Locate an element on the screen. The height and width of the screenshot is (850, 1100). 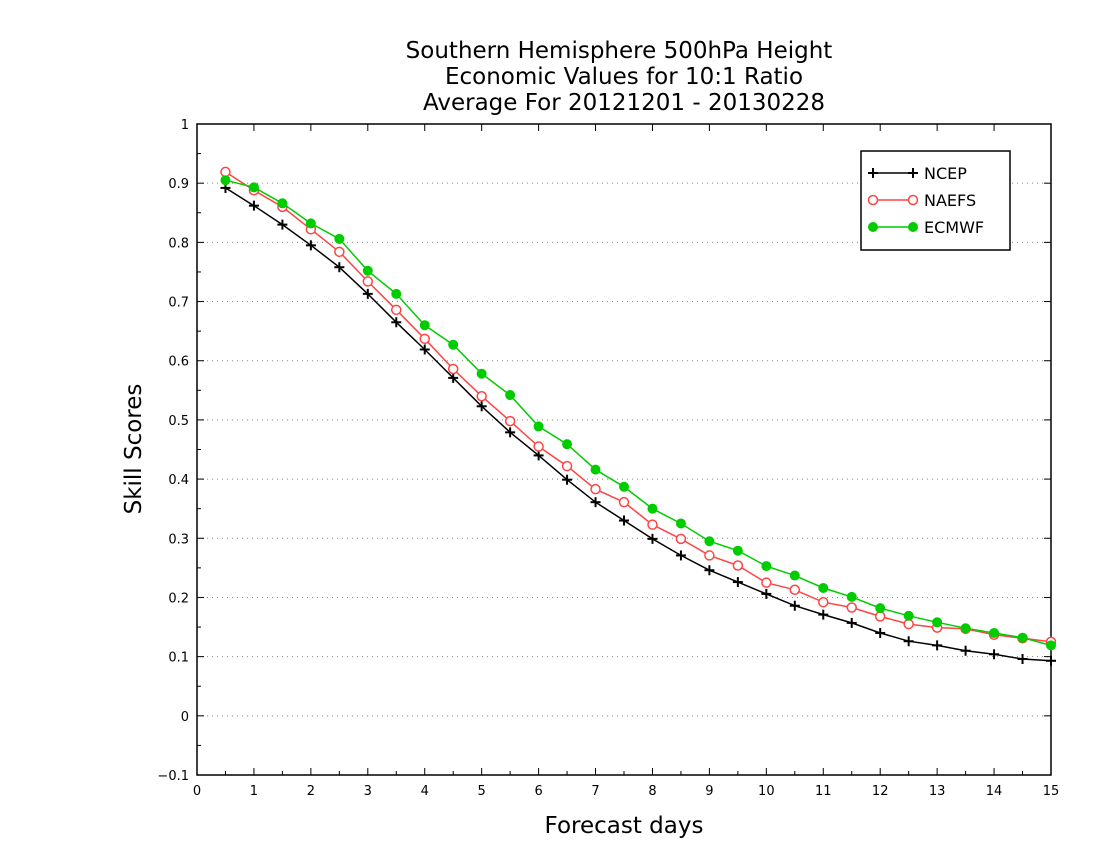
y-tick-label: 0.5 is located at coordinates (178, 421).